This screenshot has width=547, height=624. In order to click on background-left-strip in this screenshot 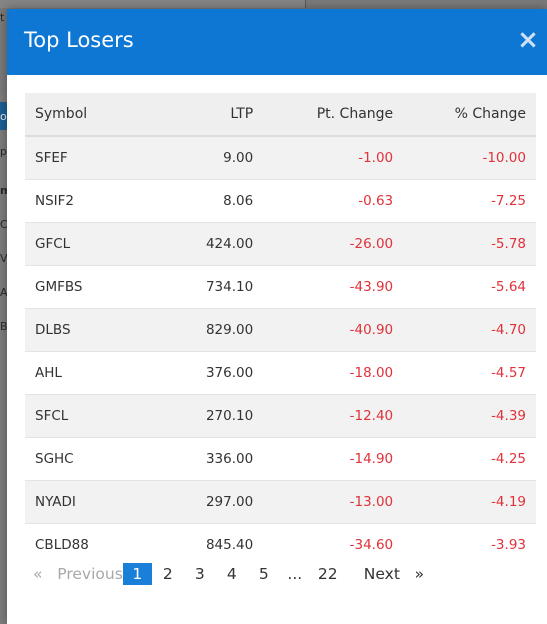, I will do `click(4, 359)`.